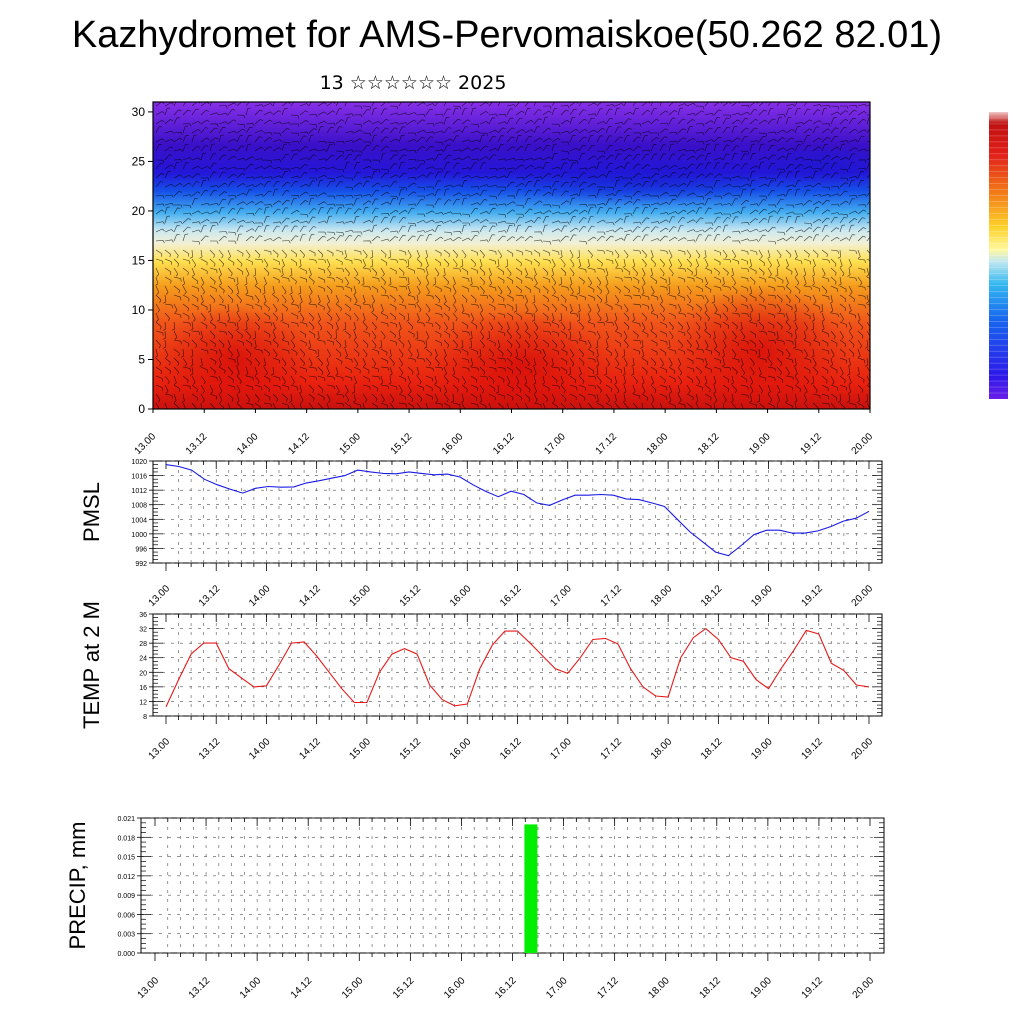 The width and height of the screenshot is (1024, 1024). What do you see at coordinates (143, 659) in the screenshot?
I see `y-tick-label: 24` at bounding box center [143, 659].